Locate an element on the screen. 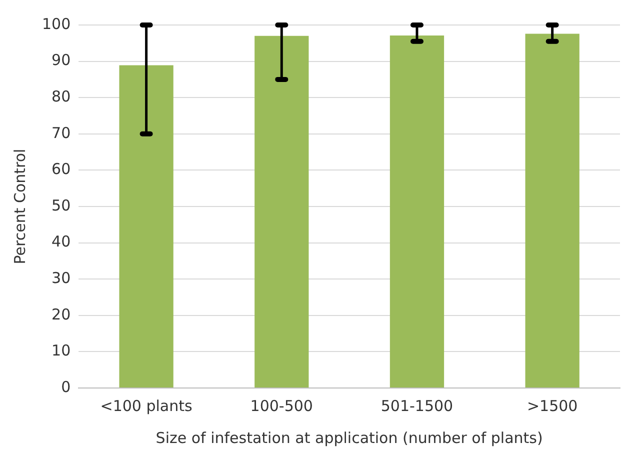 The width and height of the screenshot is (638, 460). y-tick-label: 0 is located at coordinates (66, 387).